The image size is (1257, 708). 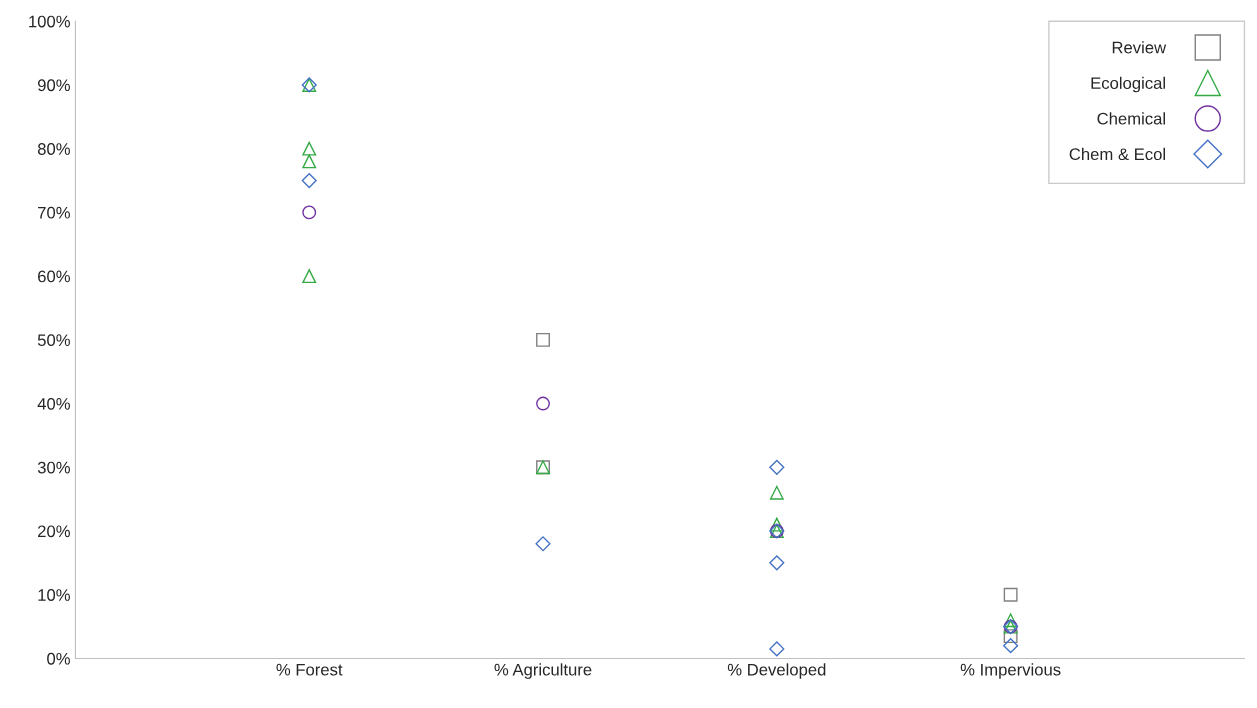 I want to click on y-tick-label: 20%, so click(x=54, y=531).